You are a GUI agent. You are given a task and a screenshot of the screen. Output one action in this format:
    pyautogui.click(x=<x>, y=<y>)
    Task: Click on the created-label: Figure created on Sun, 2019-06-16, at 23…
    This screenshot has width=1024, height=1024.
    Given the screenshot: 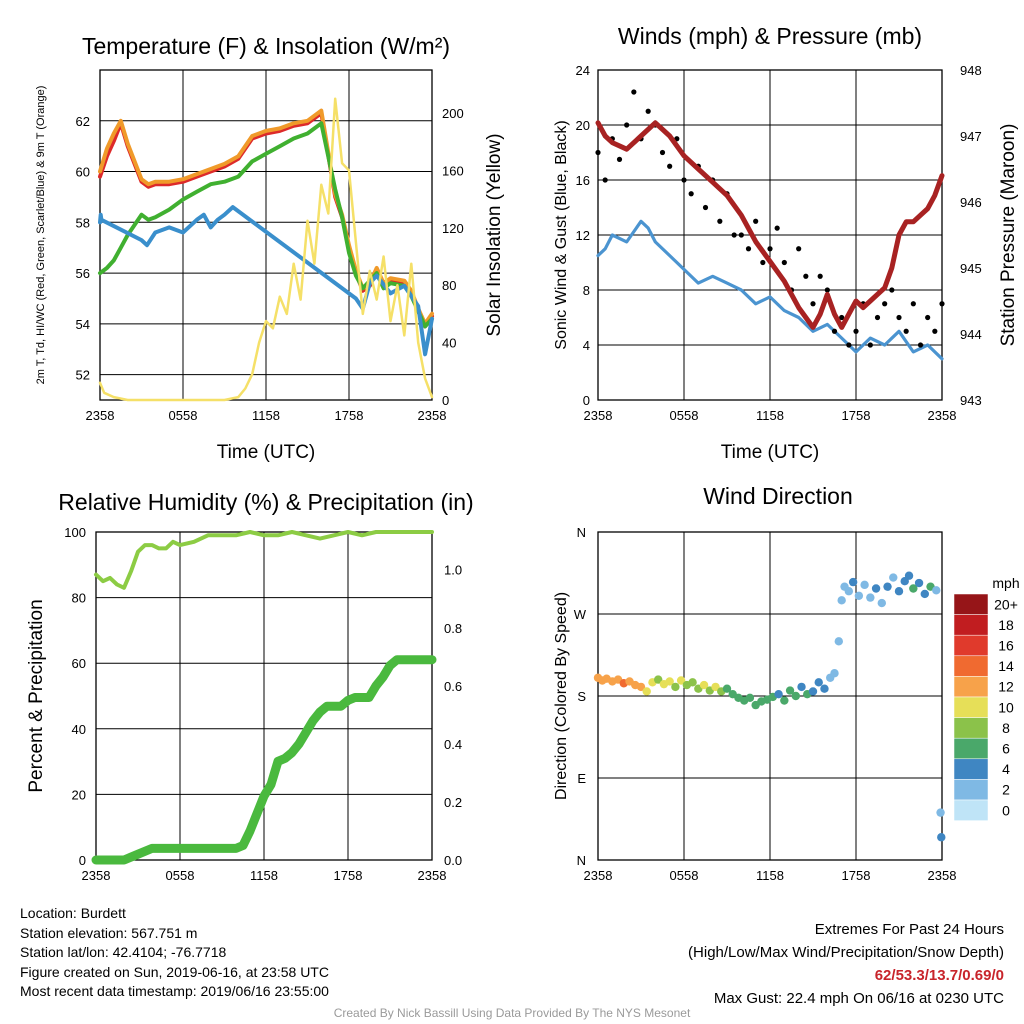 What is the action you would take?
    pyautogui.click(x=174, y=971)
    